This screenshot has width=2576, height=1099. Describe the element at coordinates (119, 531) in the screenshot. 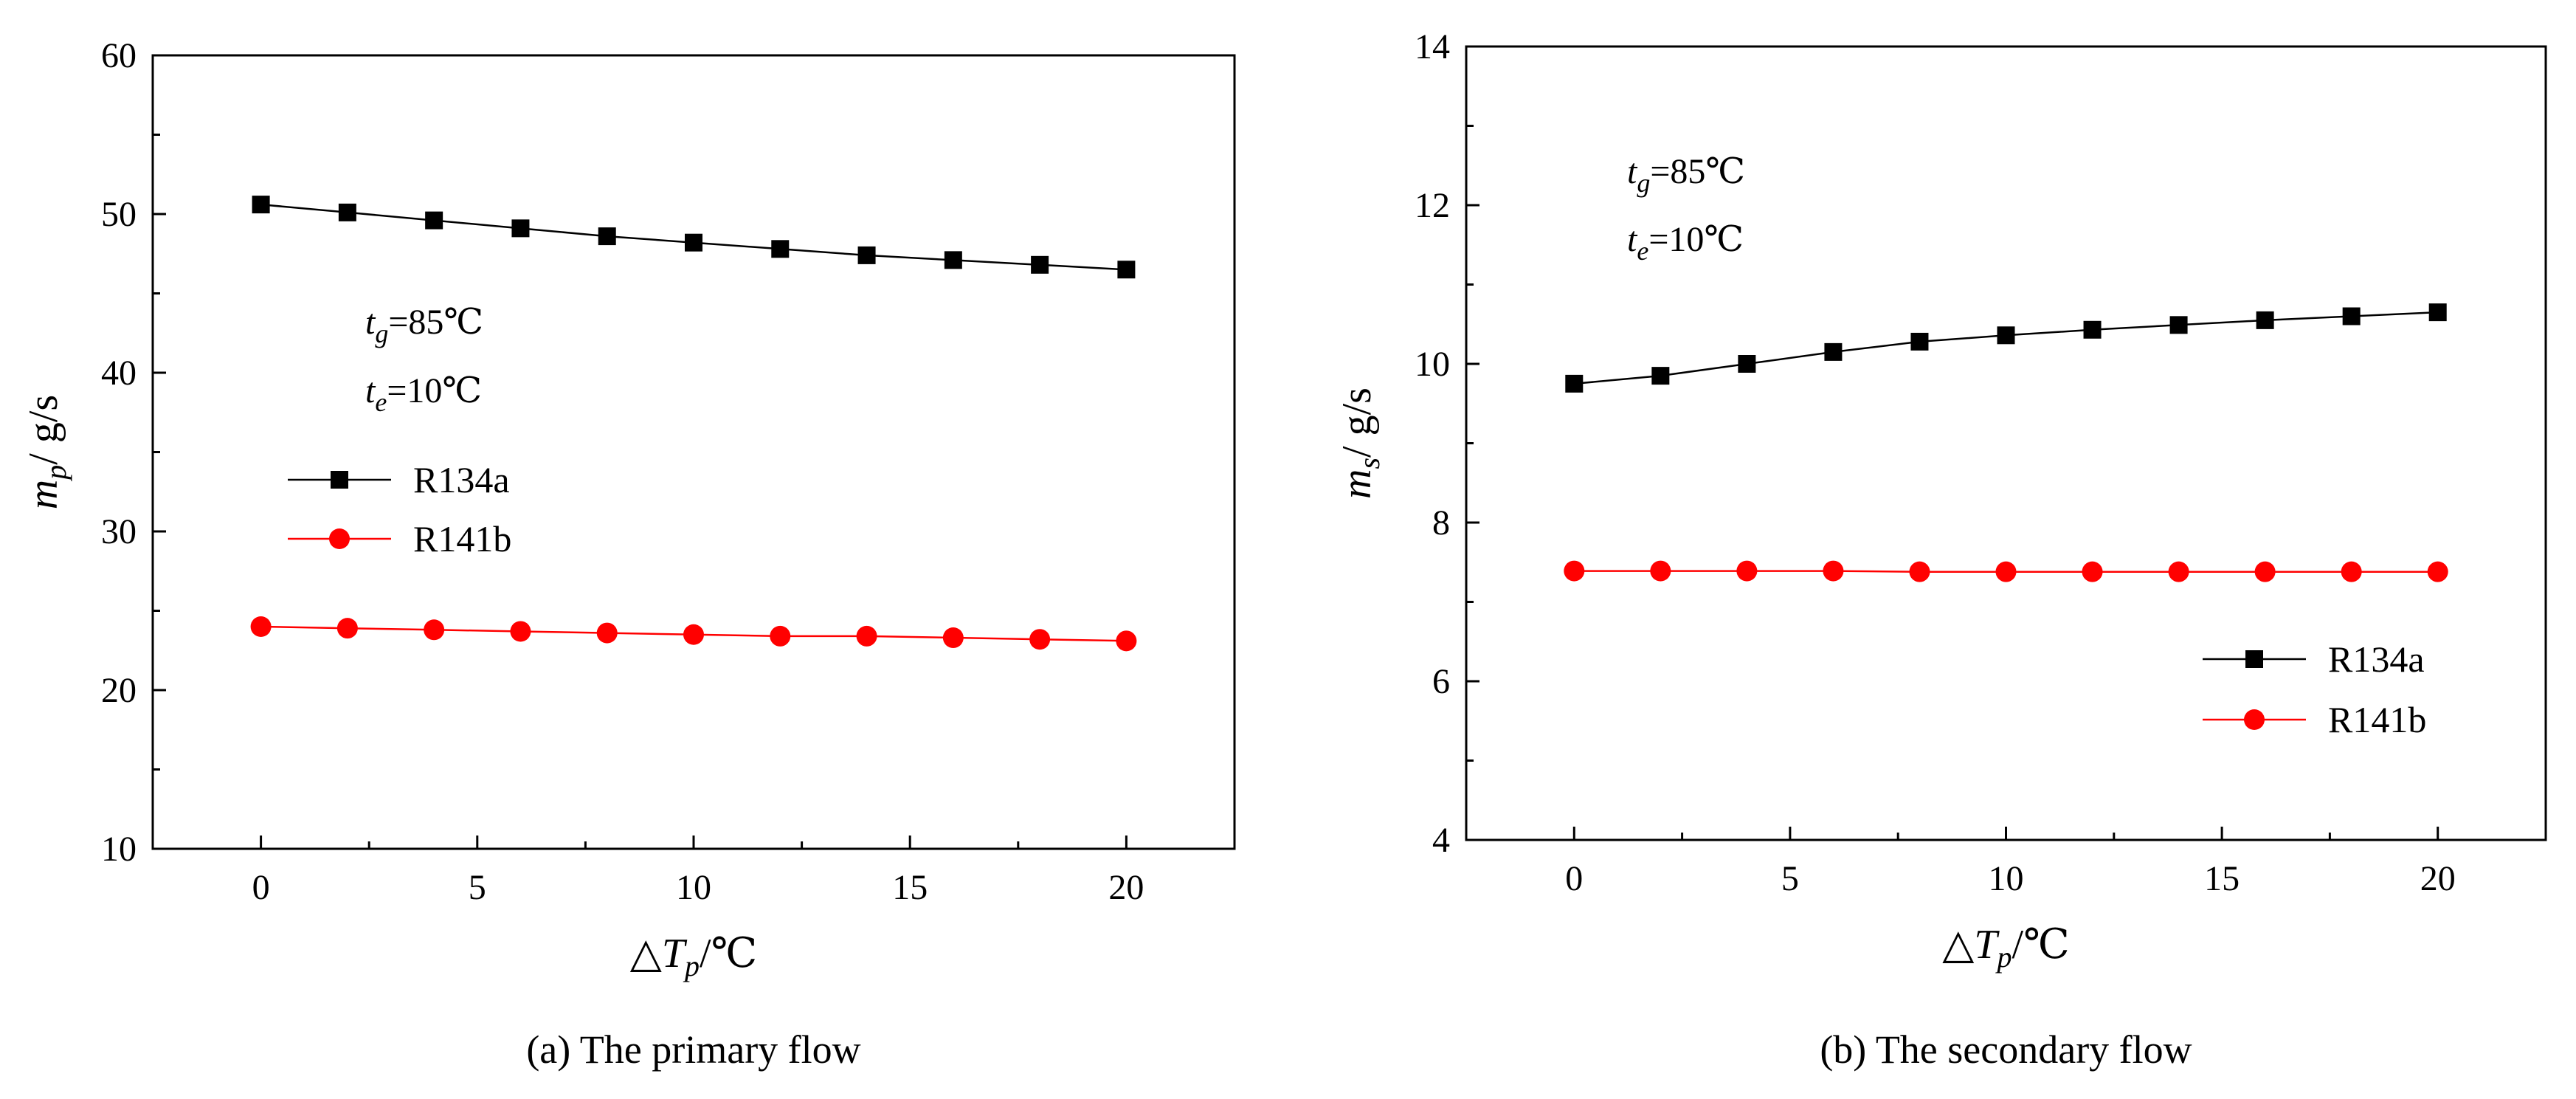

I see `y-tick-label: 30` at that location.